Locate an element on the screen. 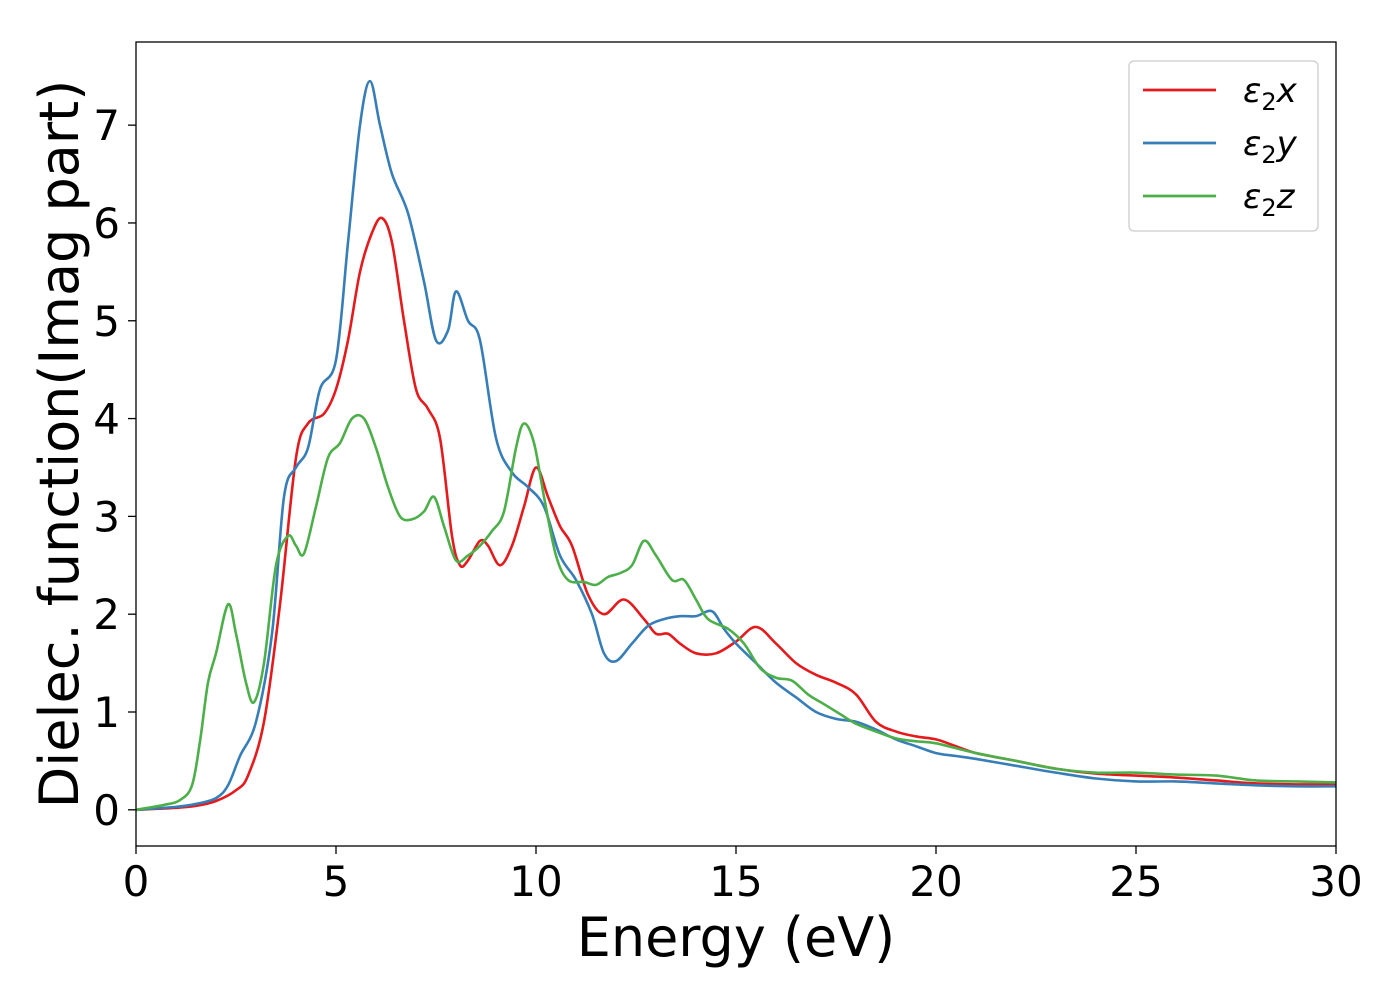  x-tick-label: 15 is located at coordinates (735, 881).